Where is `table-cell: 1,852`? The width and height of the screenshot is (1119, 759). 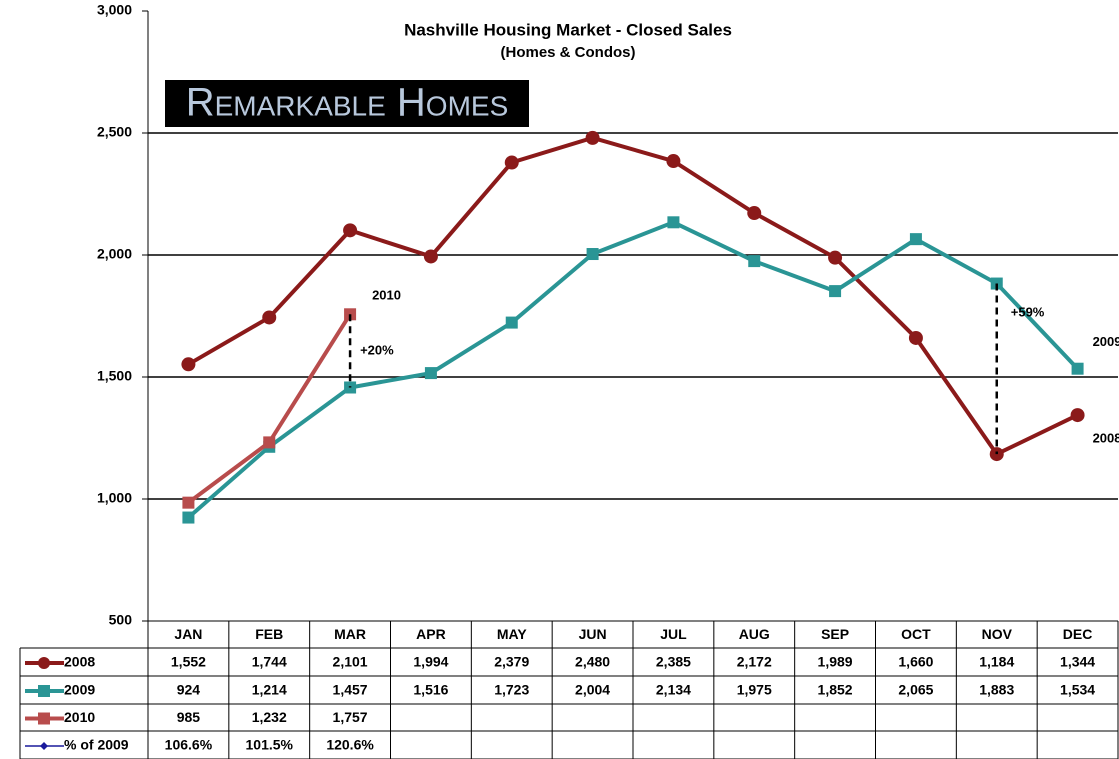
table-cell: 1,852 is located at coordinates (835, 690).